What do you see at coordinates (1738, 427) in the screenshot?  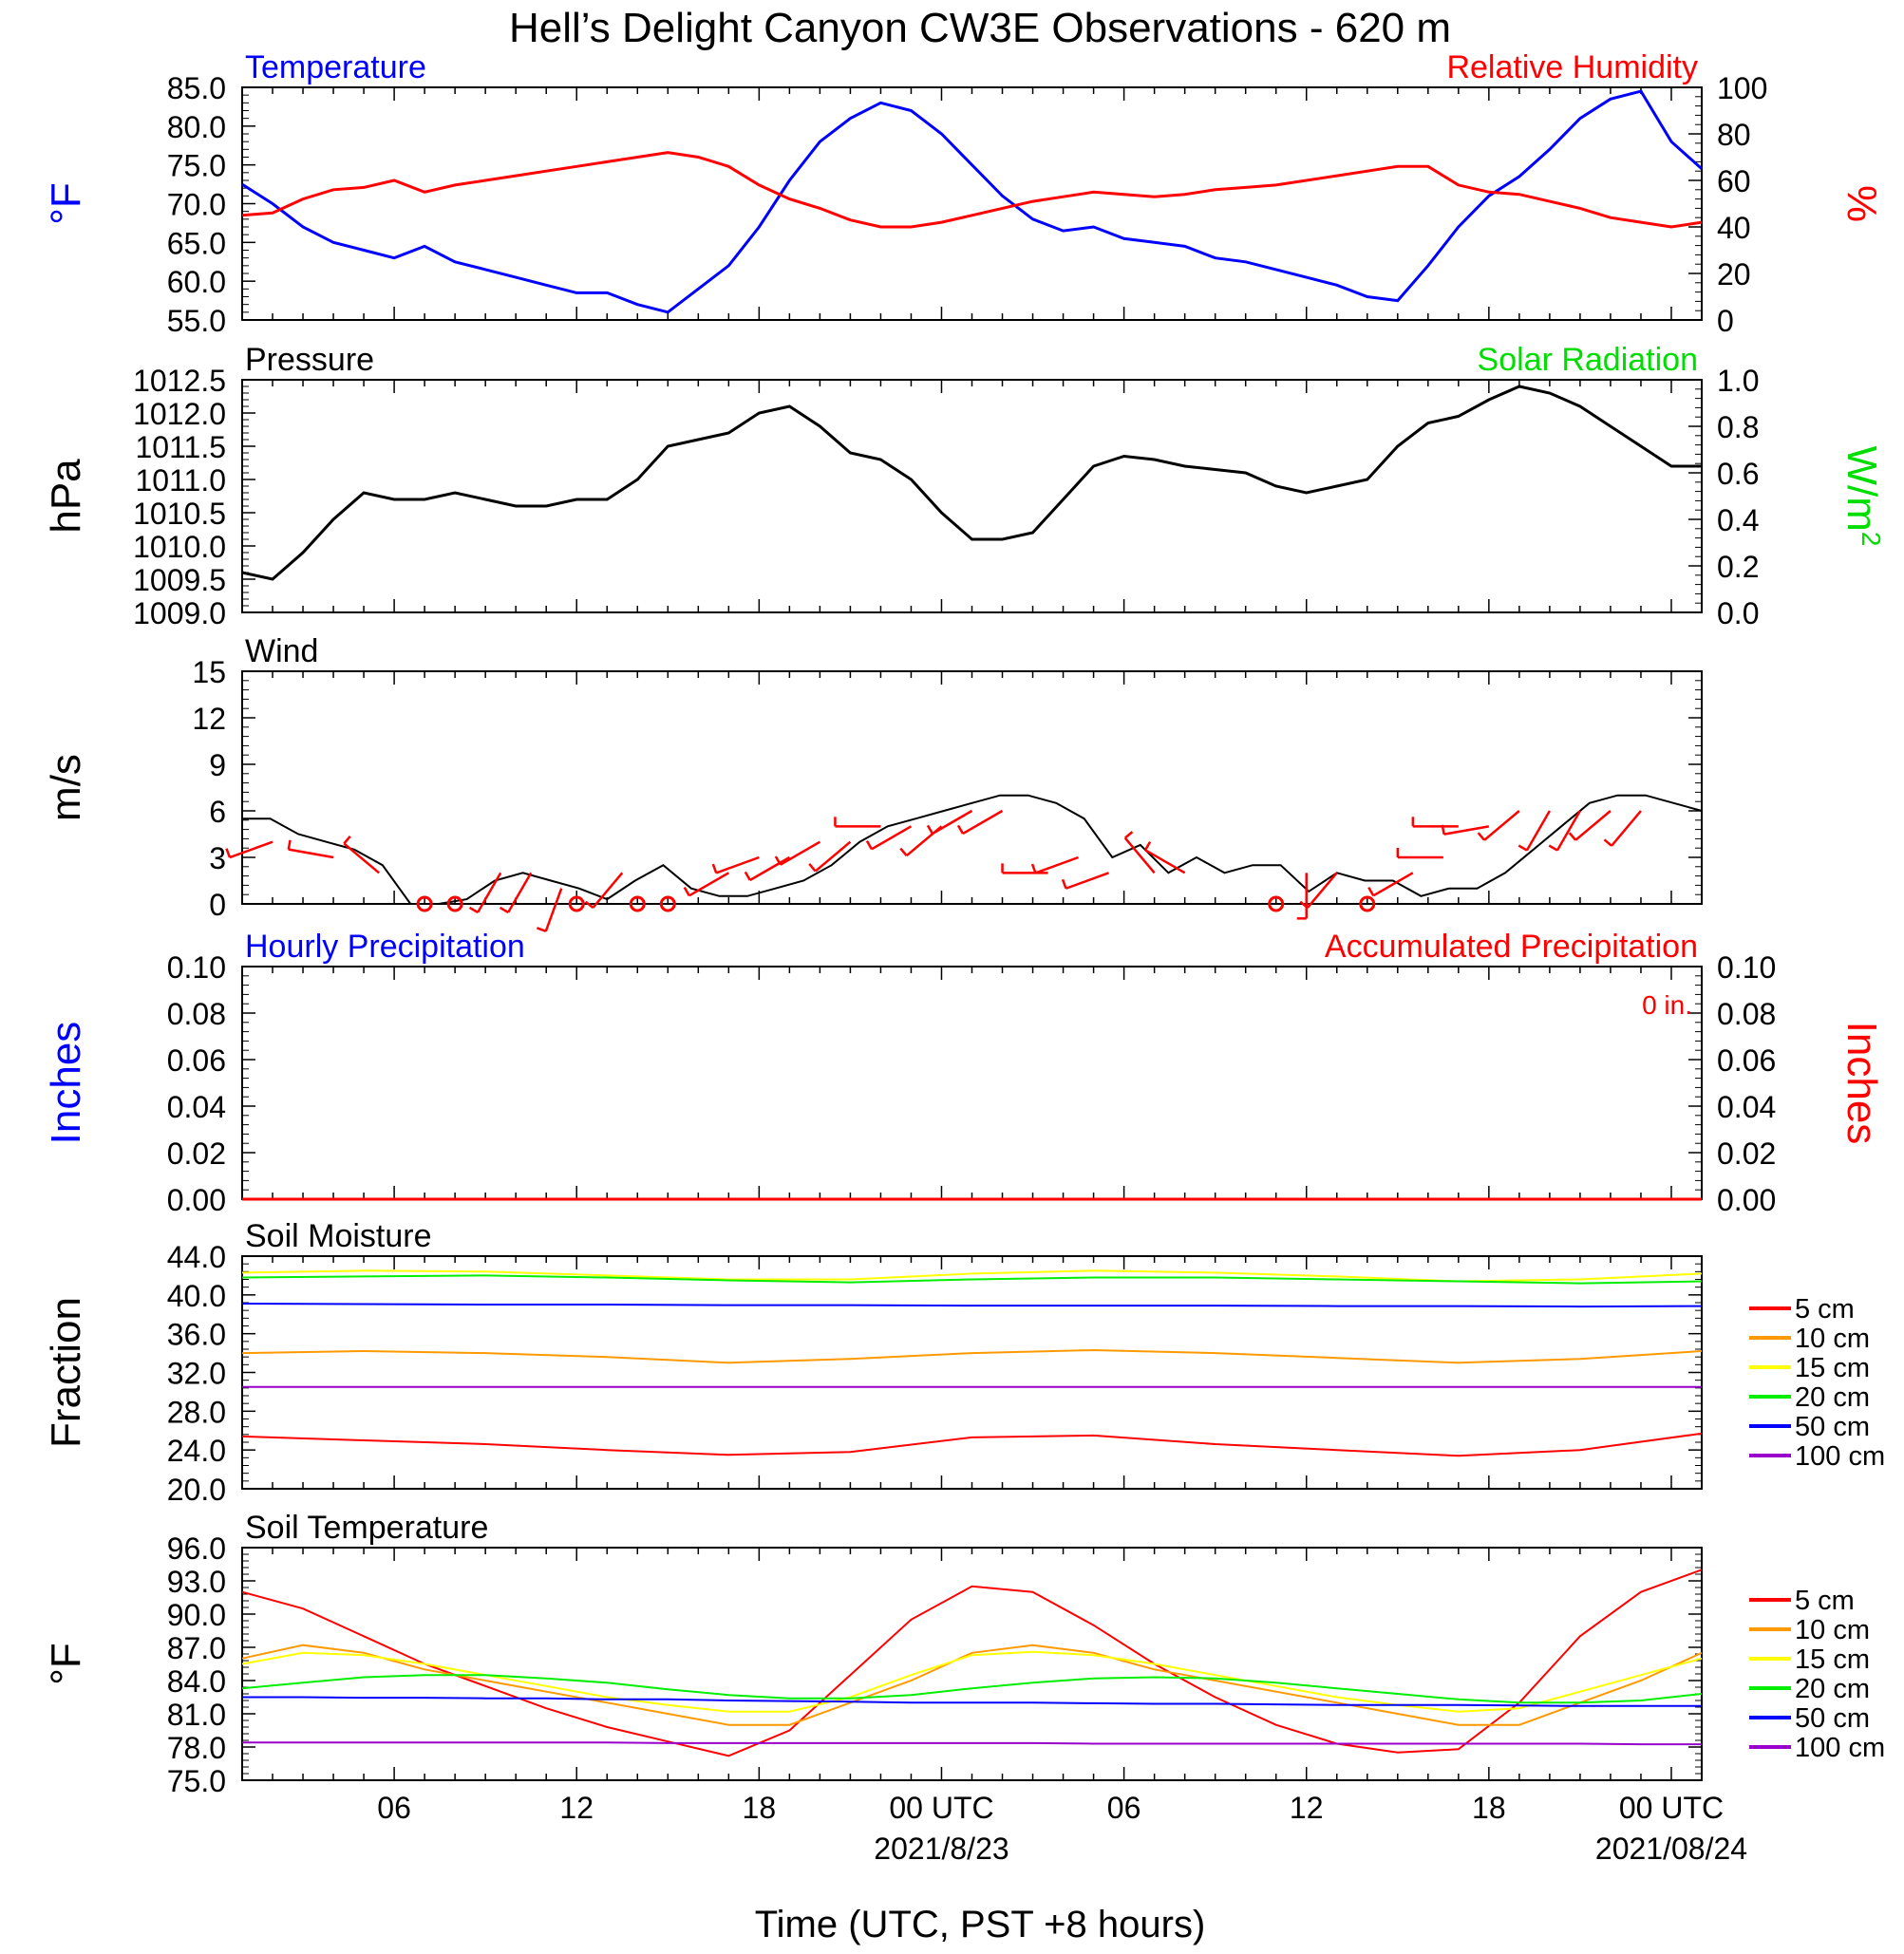 I see `y2-tick-label: 0.8` at bounding box center [1738, 427].